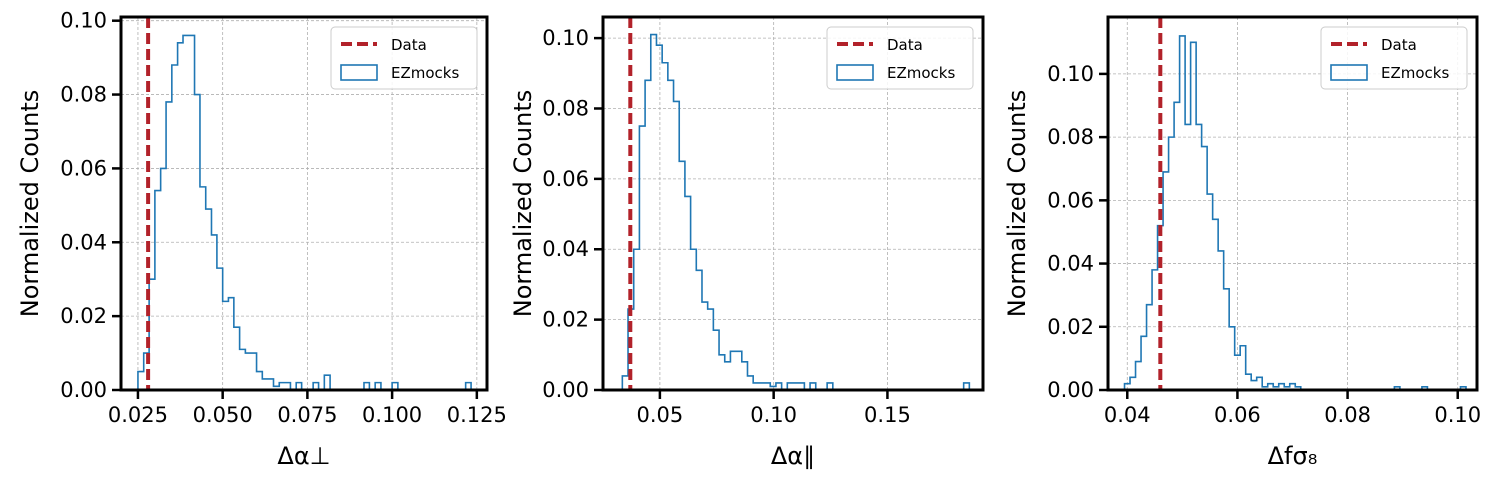 This screenshot has height=485, width=1494. What do you see at coordinates (477, 415) in the screenshot?
I see `x-tick-label: 0.125` at bounding box center [477, 415].